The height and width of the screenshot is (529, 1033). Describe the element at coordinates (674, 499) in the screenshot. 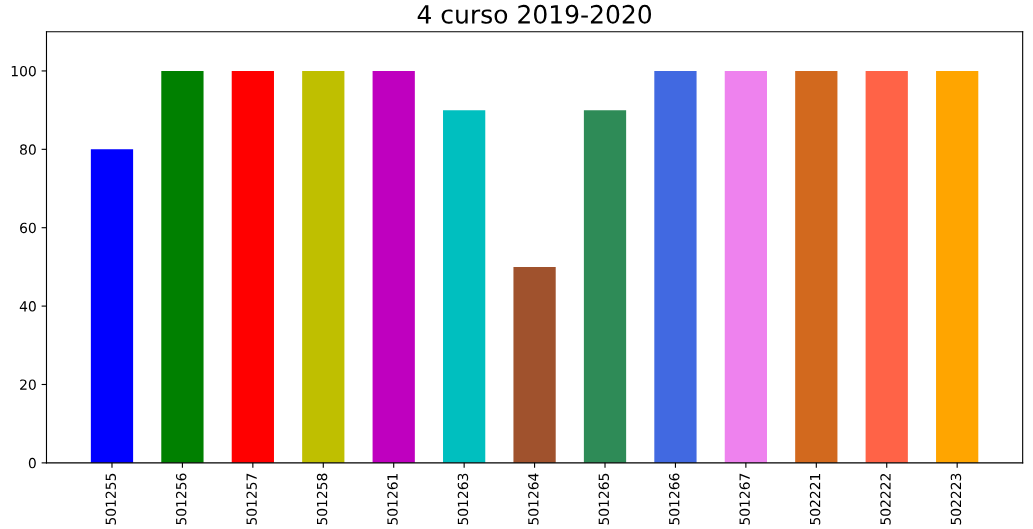

I see `x-tick-label: 501266` at that location.